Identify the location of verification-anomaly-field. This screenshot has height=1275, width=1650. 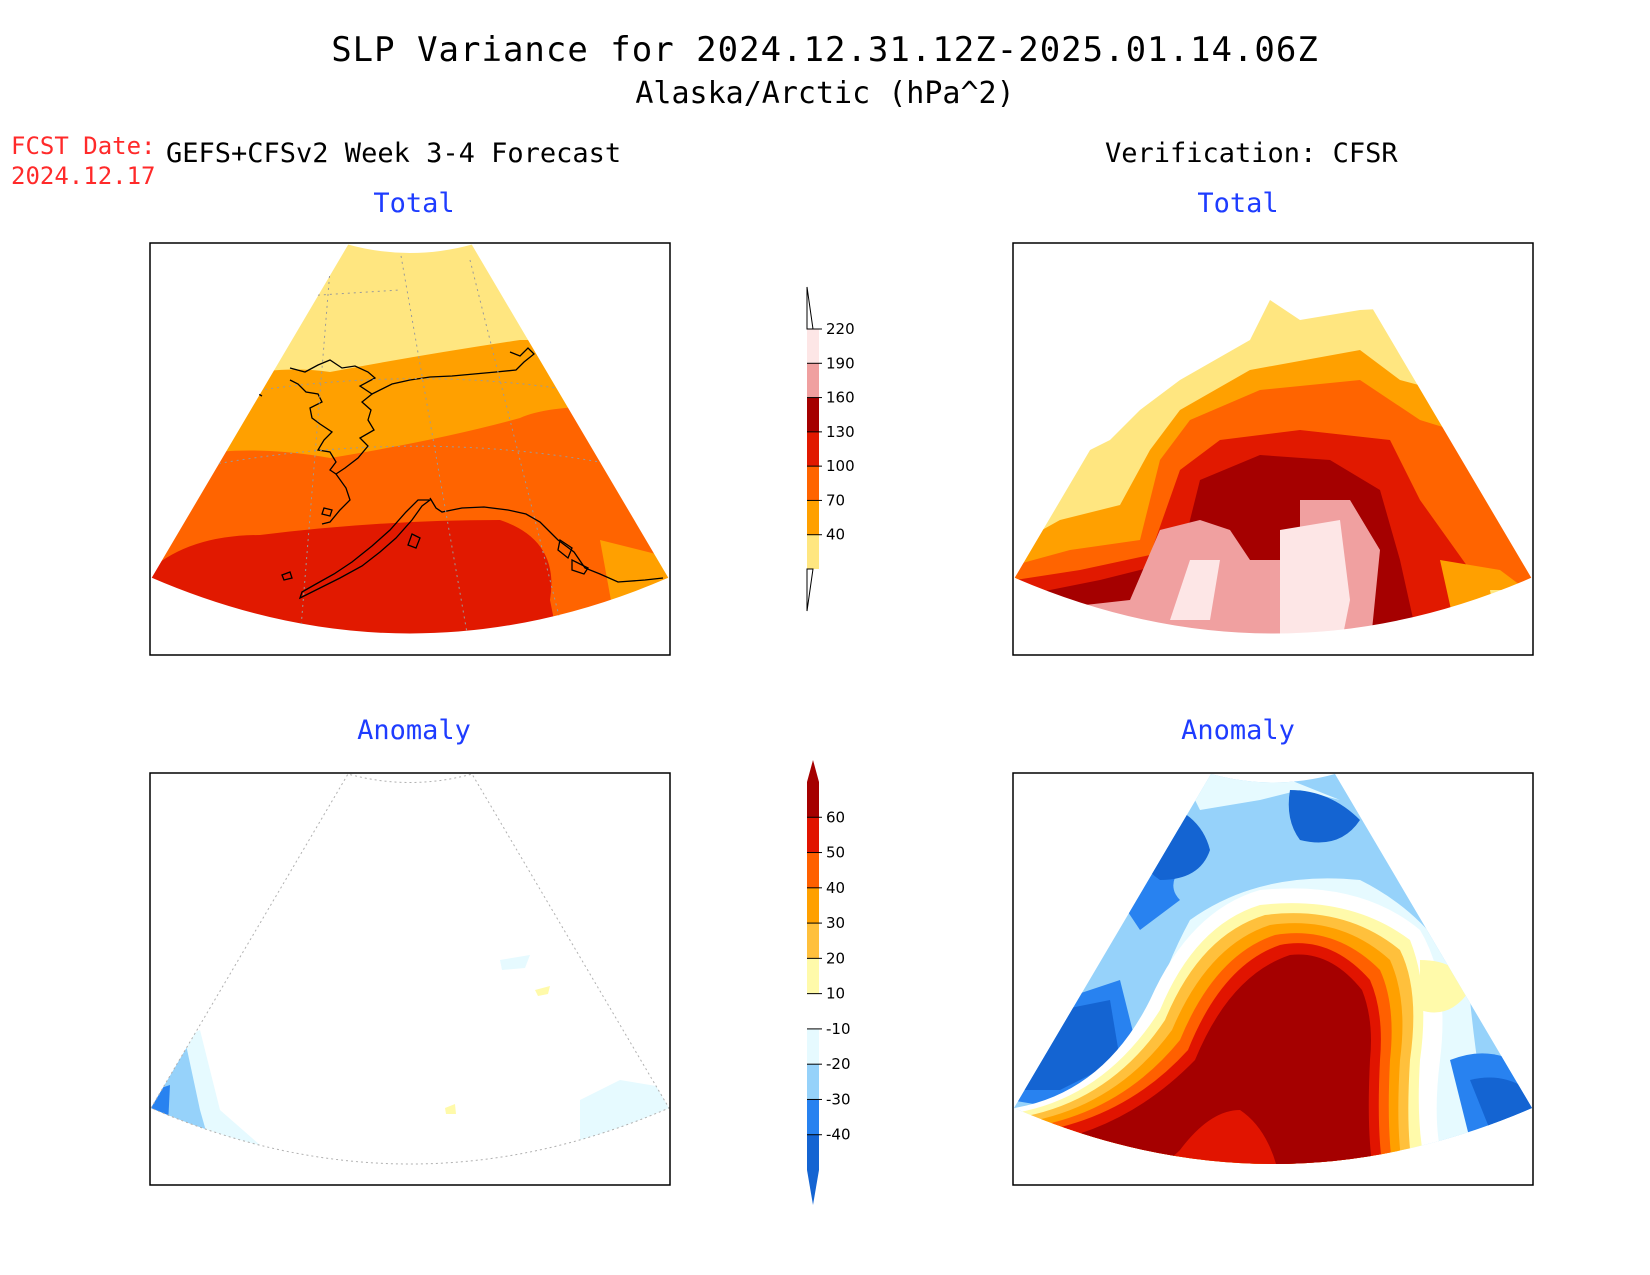
(1273, 969).